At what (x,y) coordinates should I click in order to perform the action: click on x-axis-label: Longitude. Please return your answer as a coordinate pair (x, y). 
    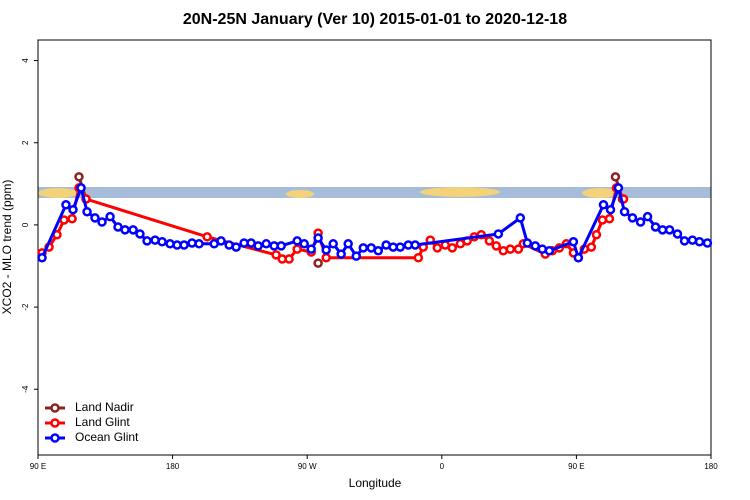
    Looking at the image, I should click on (375, 483).